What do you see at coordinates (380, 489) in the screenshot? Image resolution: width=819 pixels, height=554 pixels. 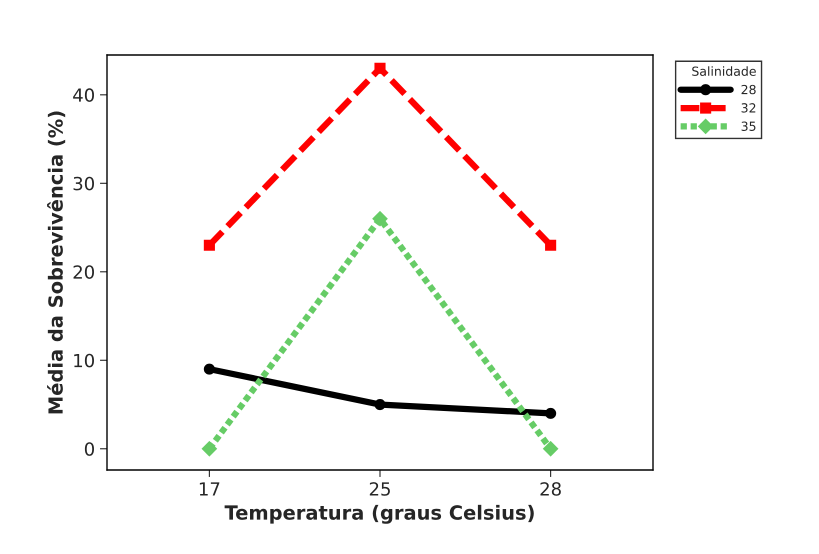 I see `x-tick-label: 25` at bounding box center [380, 489].